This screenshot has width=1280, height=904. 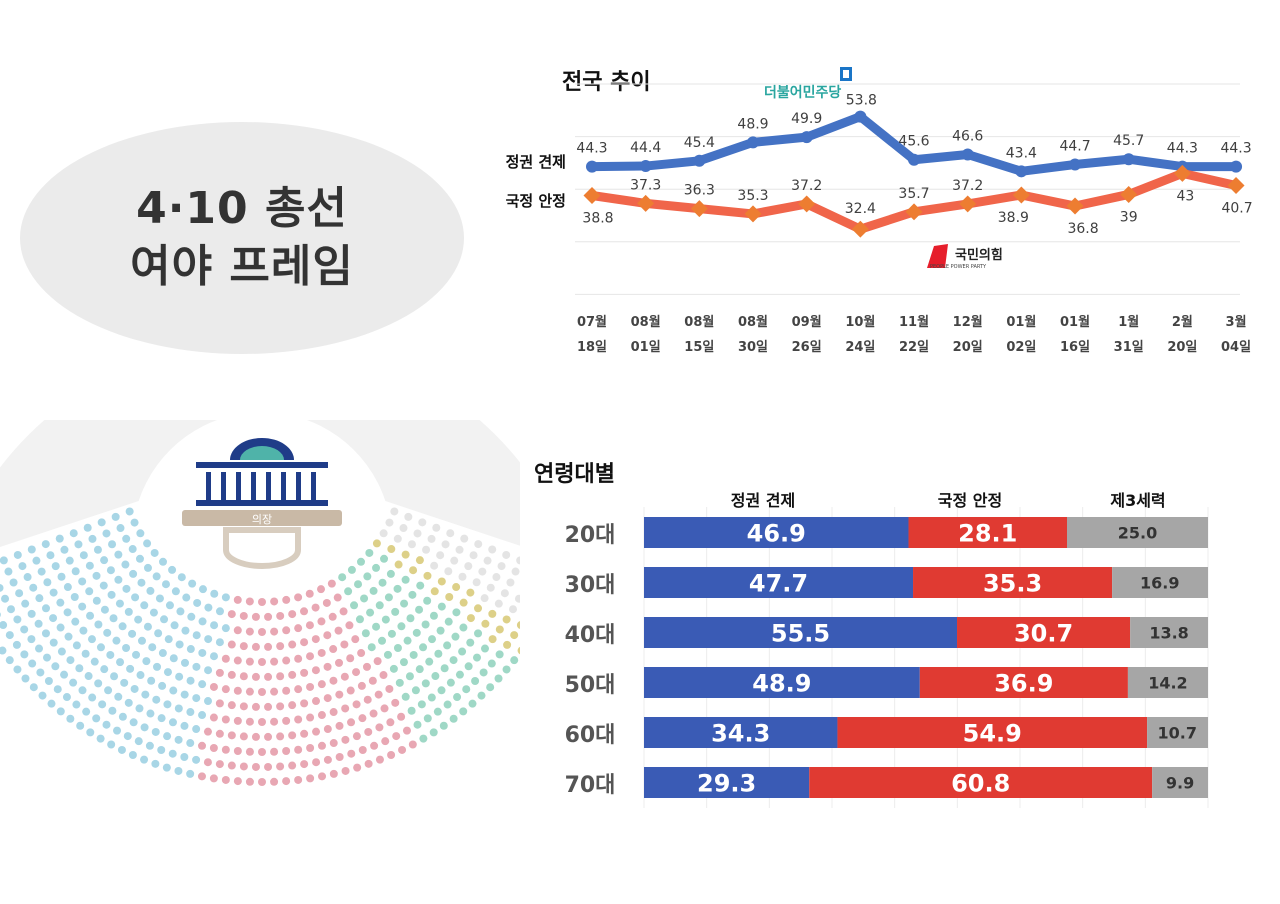 I want to click on data-label: 38.8, so click(x=597, y=219).